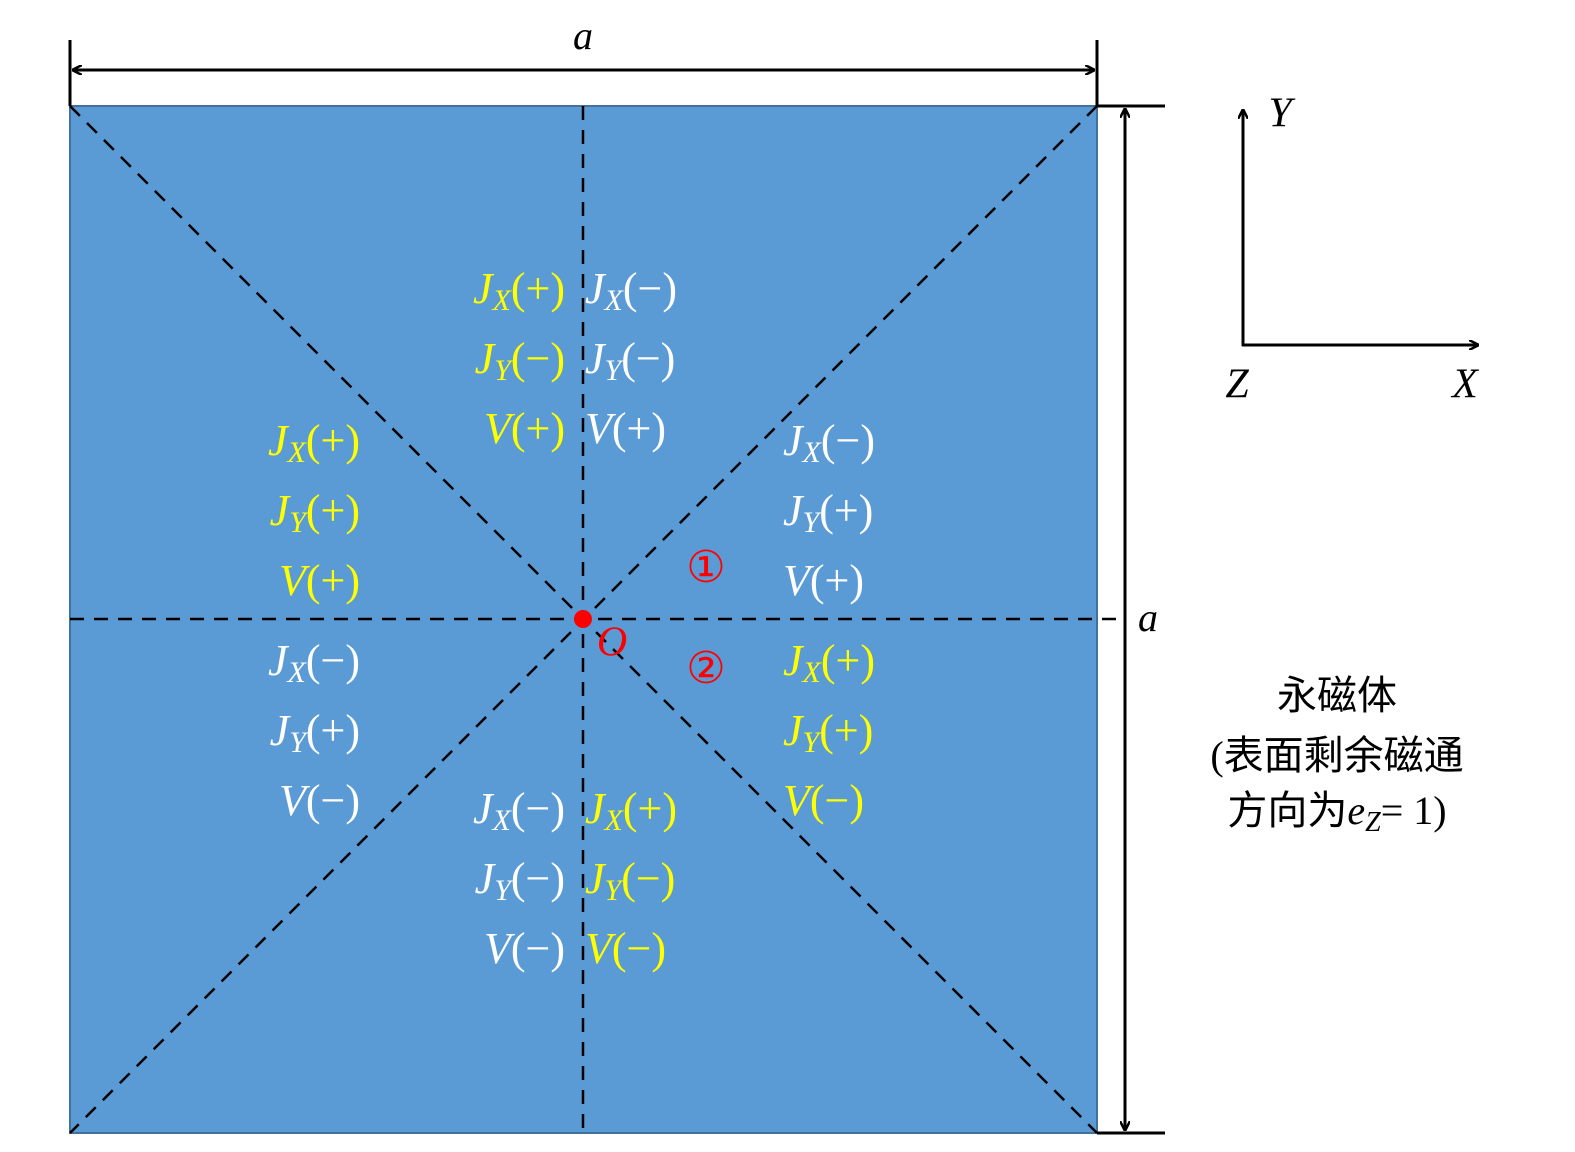  I want to click on dimension-label: a, so click(1148, 617).